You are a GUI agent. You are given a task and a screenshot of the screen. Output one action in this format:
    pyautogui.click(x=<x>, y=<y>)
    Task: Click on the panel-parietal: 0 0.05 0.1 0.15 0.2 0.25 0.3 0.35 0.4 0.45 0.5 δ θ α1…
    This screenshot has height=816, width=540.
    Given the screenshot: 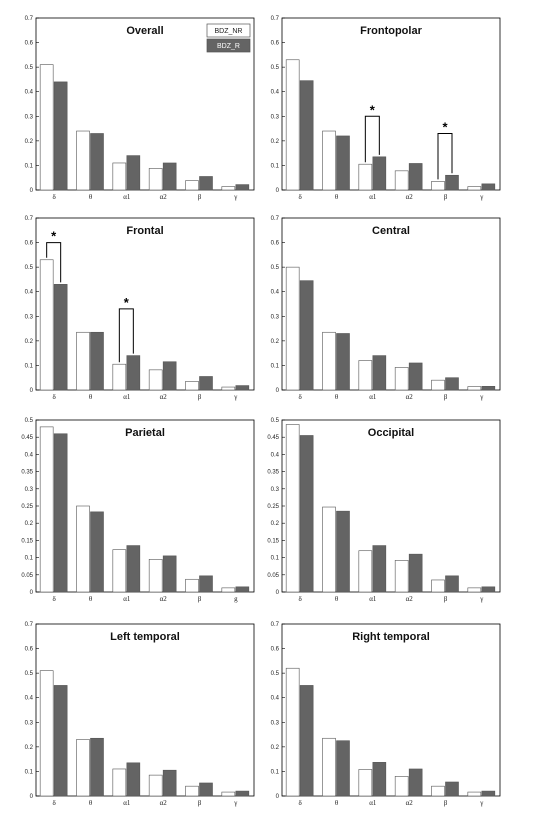 What is the action you would take?
    pyautogui.click(x=138, y=510)
    